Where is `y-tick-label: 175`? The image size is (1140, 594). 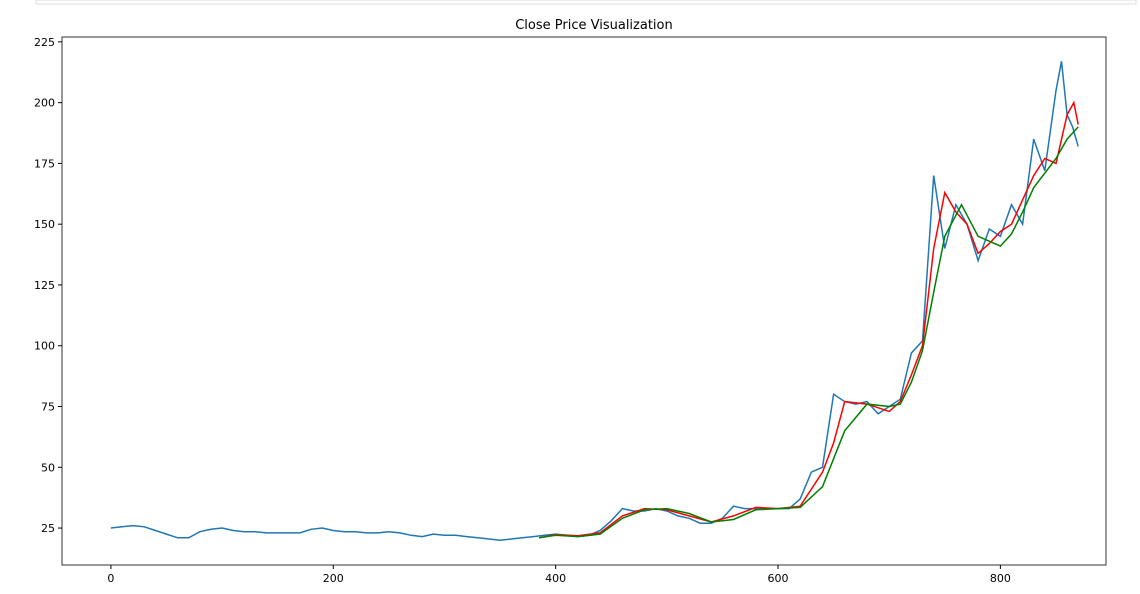
y-tick-label: 175 is located at coordinates (44, 163).